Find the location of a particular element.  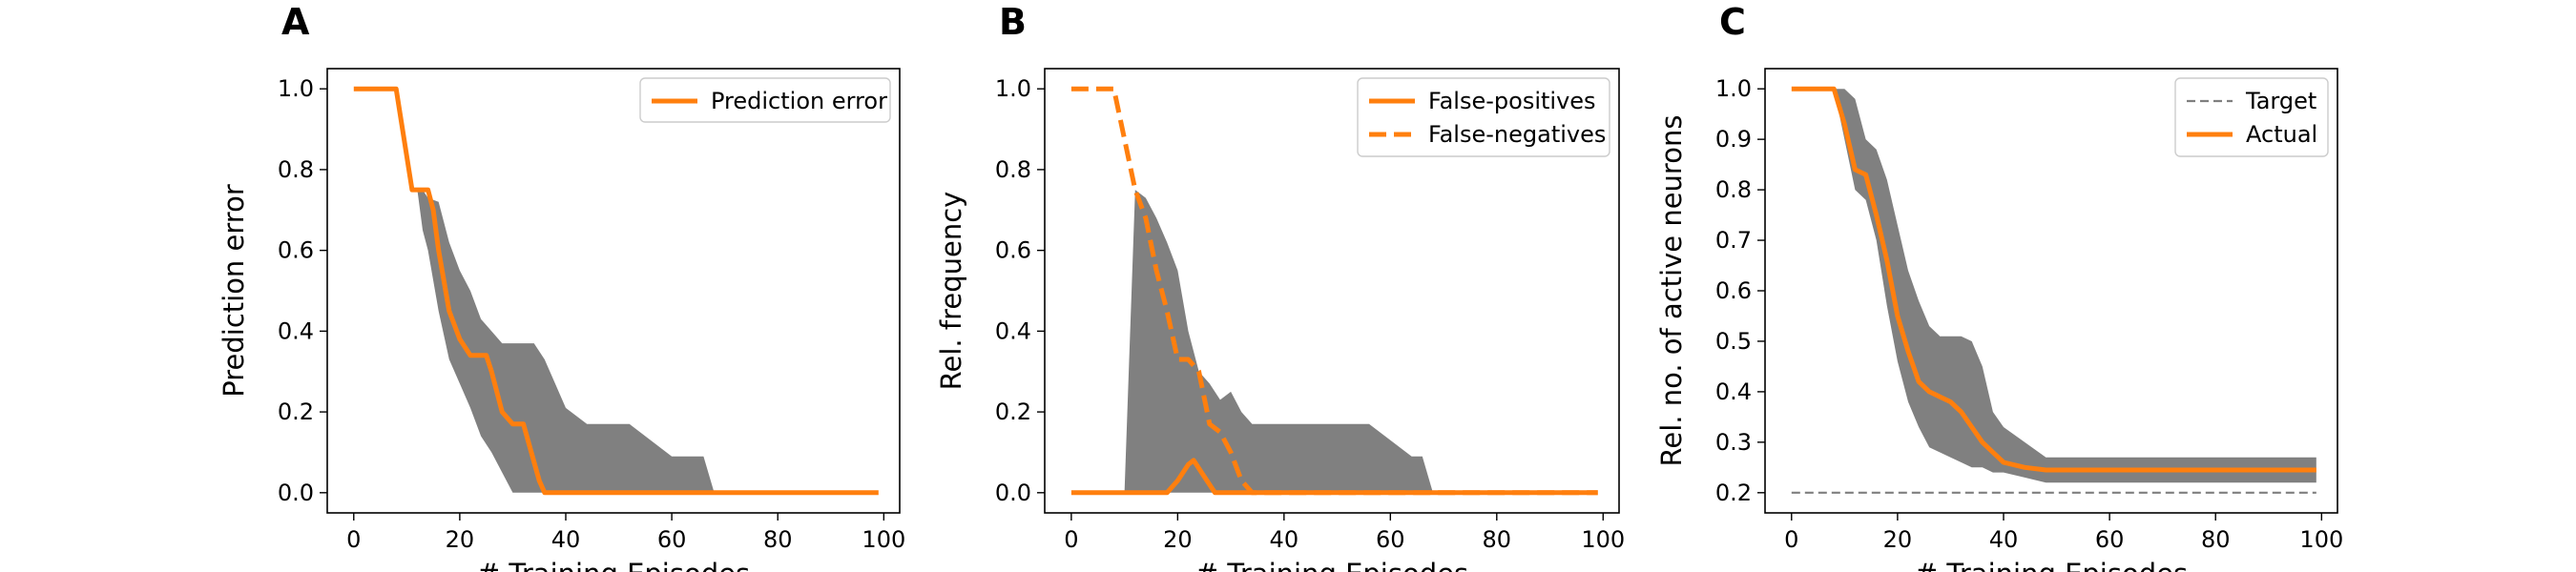

legend-label: False-negatives is located at coordinates (1517, 134).